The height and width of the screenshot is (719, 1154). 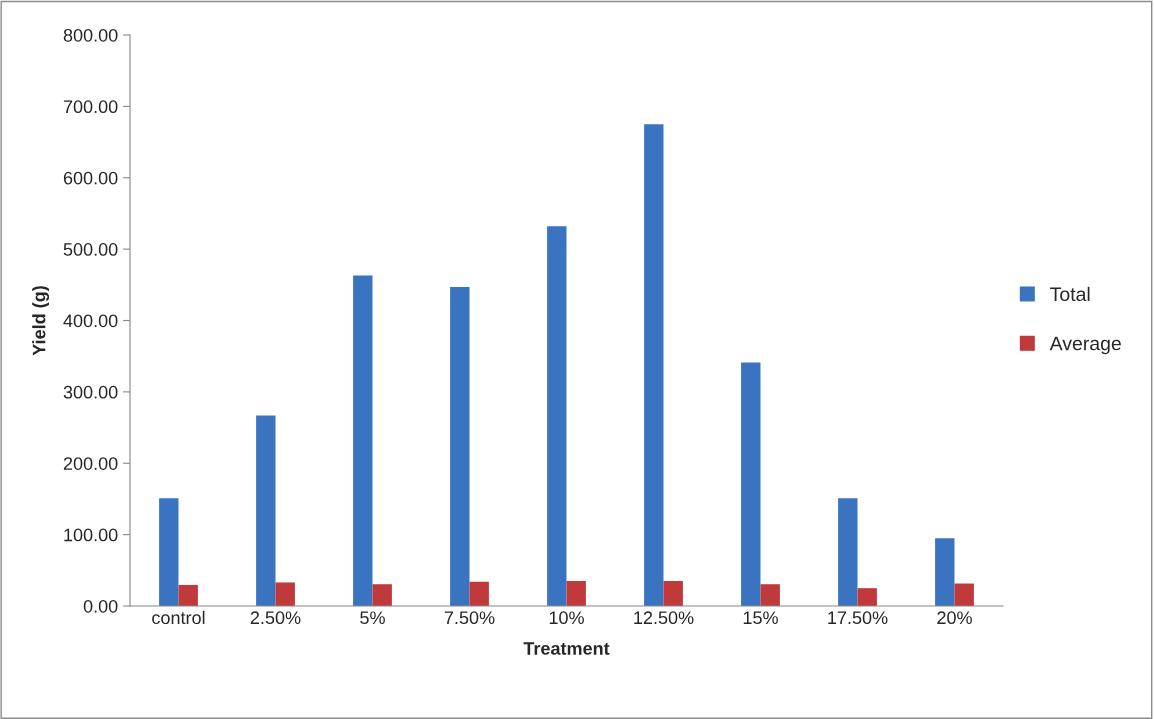 I want to click on y-tick-label: 100.00, so click(x=91, y=535).